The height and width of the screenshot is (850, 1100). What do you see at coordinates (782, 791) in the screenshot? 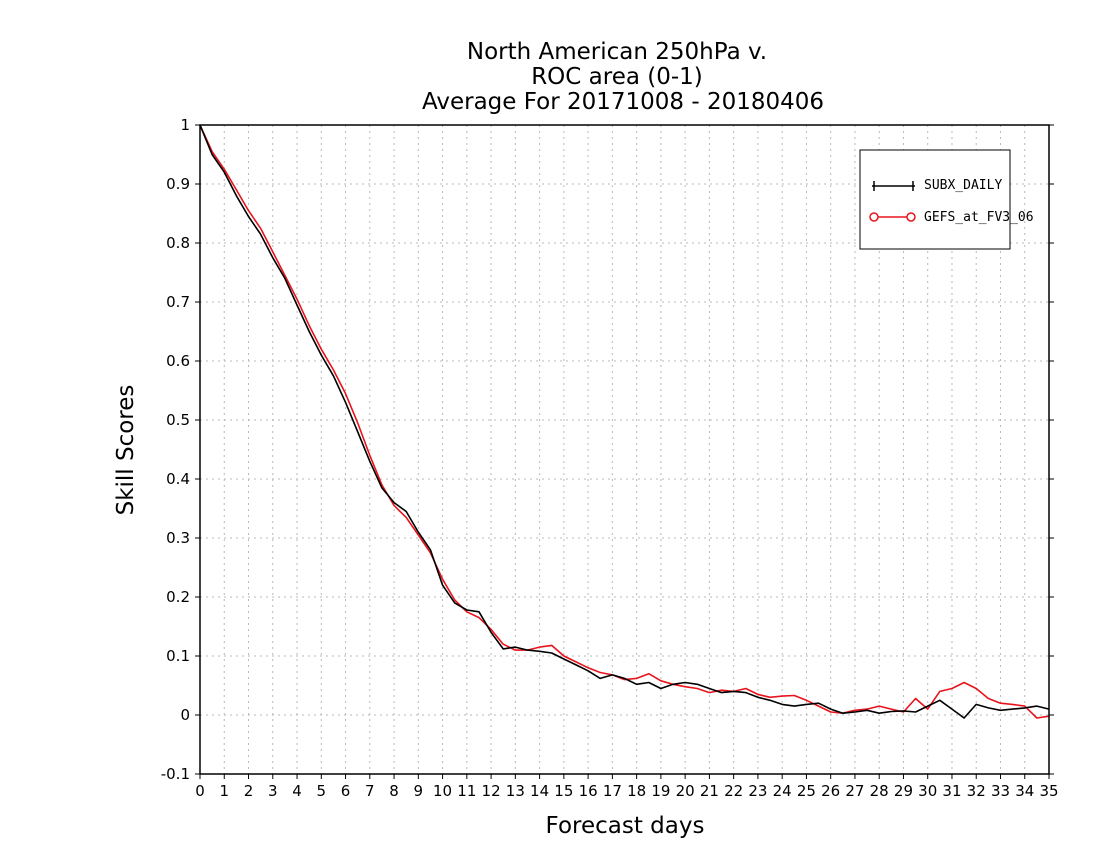
I see `x-tick-label: 24` at bounding box center [782, 791].